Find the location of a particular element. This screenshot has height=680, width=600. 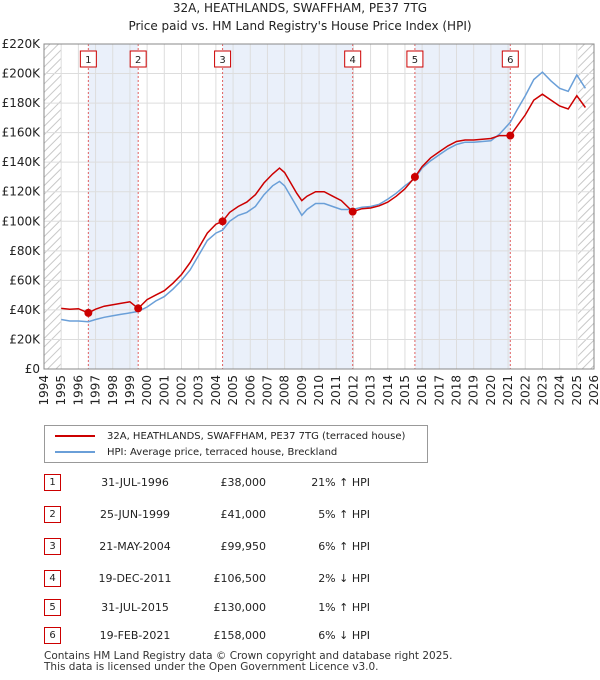

x-tick-label: 1999 is located at coordinates (130, 390).